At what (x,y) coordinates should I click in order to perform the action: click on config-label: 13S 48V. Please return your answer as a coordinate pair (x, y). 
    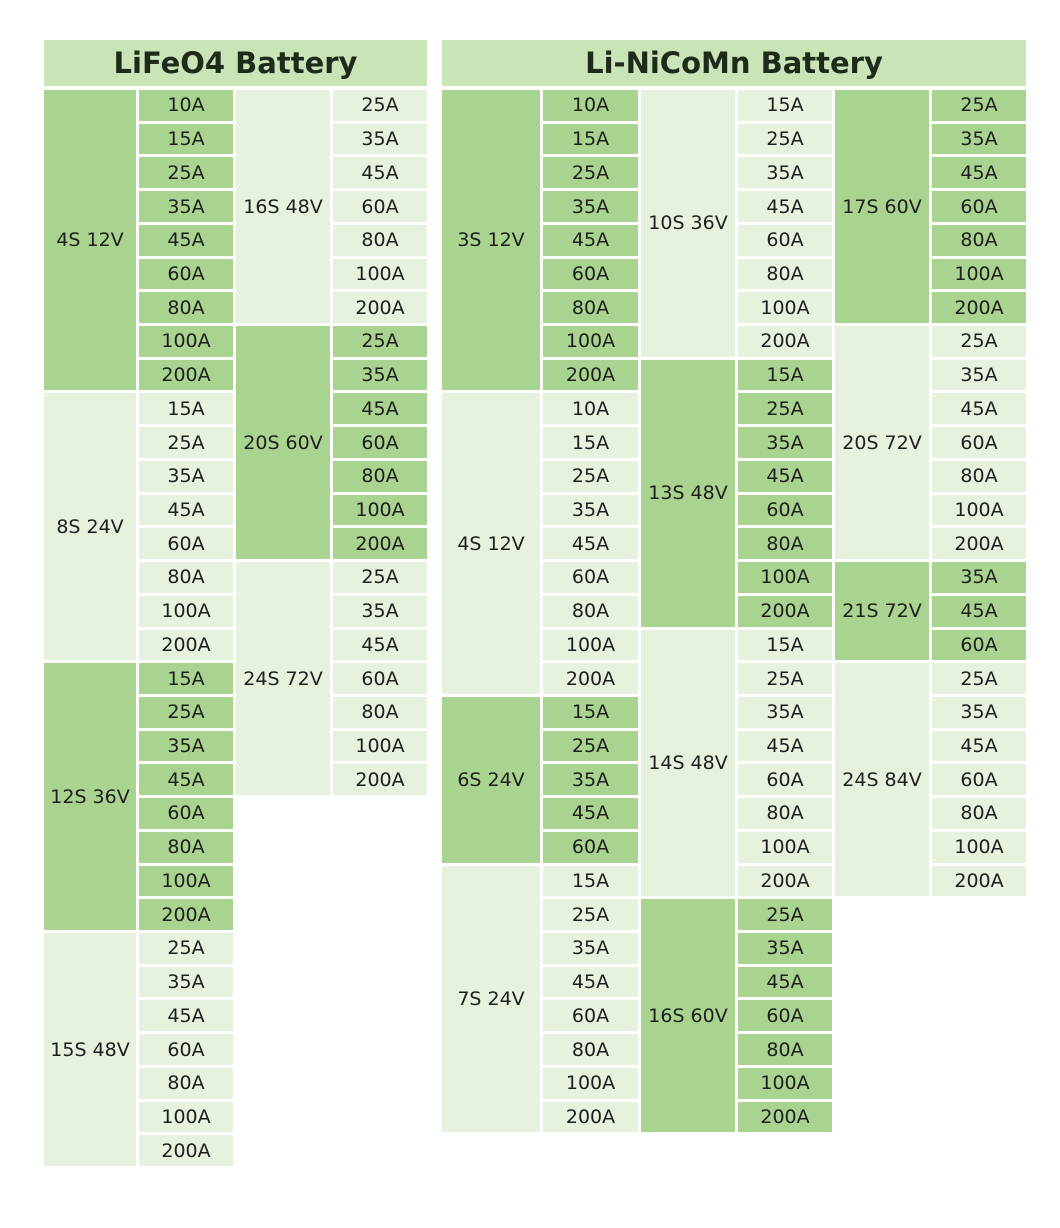
    Looking at the image, I should click on (688, 493).